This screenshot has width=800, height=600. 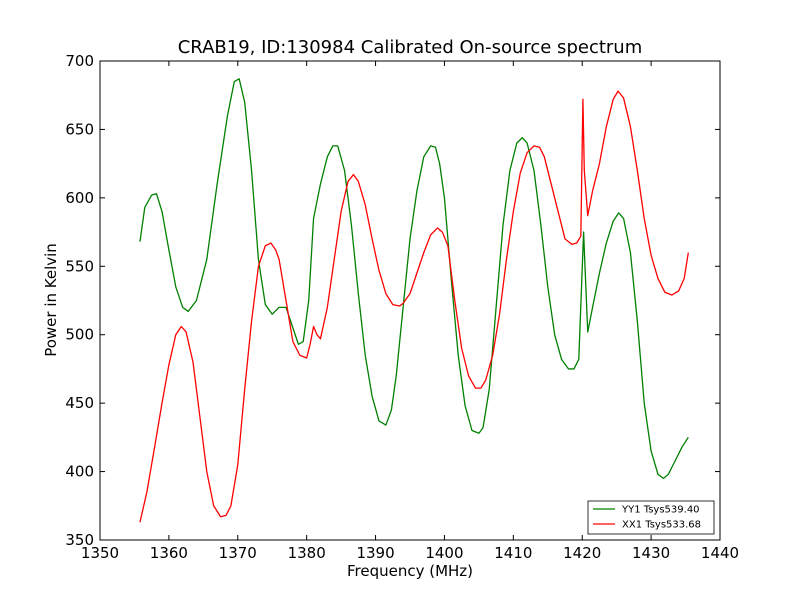 I want to click on x-tick-label: 1380, so click(x=307, y=553).